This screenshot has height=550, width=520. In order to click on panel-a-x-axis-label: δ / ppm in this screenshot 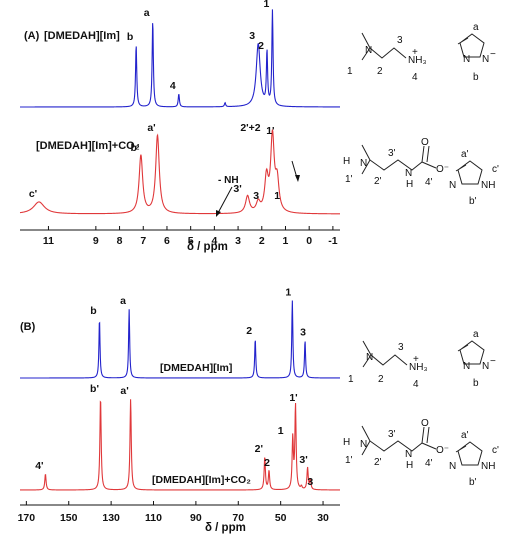, I will do `click(207, 247)`.